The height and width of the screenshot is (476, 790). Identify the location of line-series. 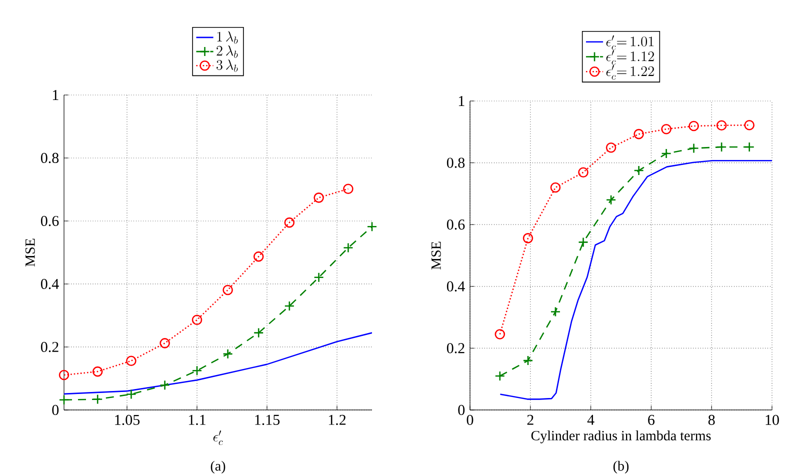
(218, 363).